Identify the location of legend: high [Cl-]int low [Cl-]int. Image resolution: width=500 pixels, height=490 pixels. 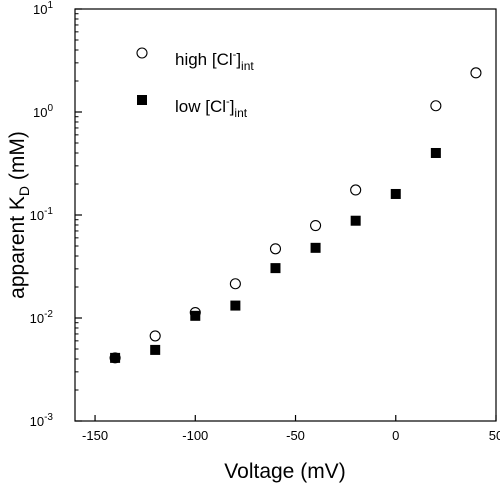
(195, 83).